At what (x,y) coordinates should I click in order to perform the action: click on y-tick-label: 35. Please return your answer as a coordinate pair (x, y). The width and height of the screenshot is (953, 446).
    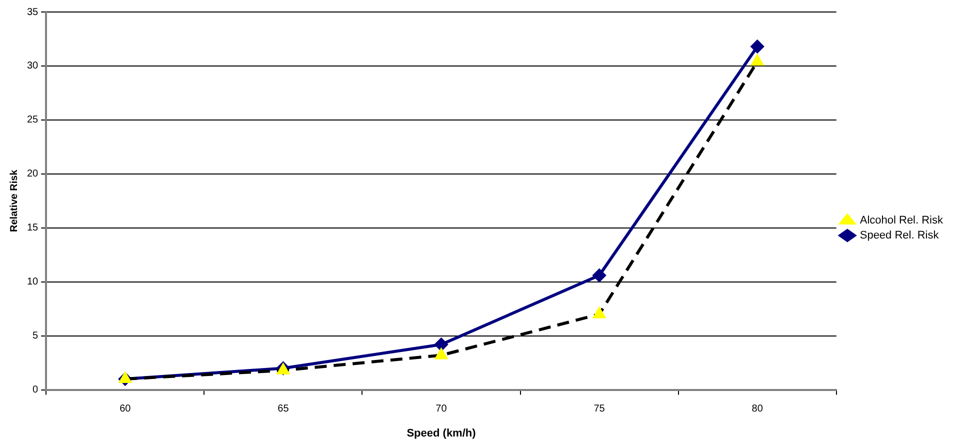
    Looking at the image, I should click on (33, 12).